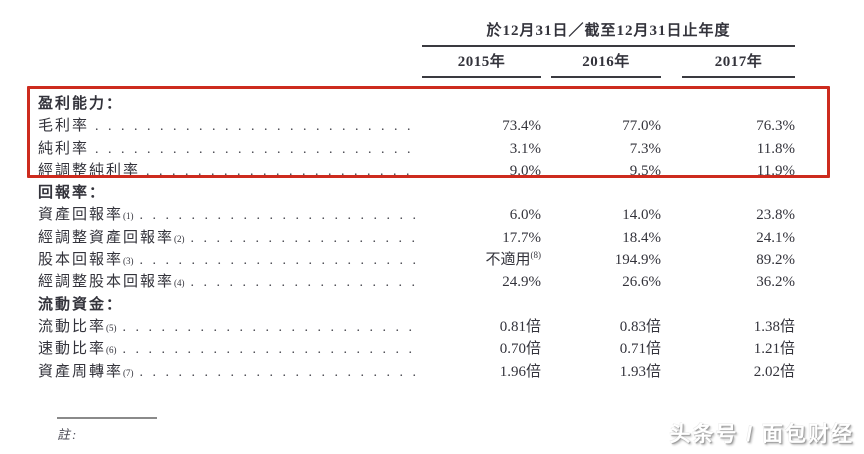  What do you see at coordinates (520, 326) in the screenshot?
I see `value-2015: 0.81倍` at bounding box center [520, 326].